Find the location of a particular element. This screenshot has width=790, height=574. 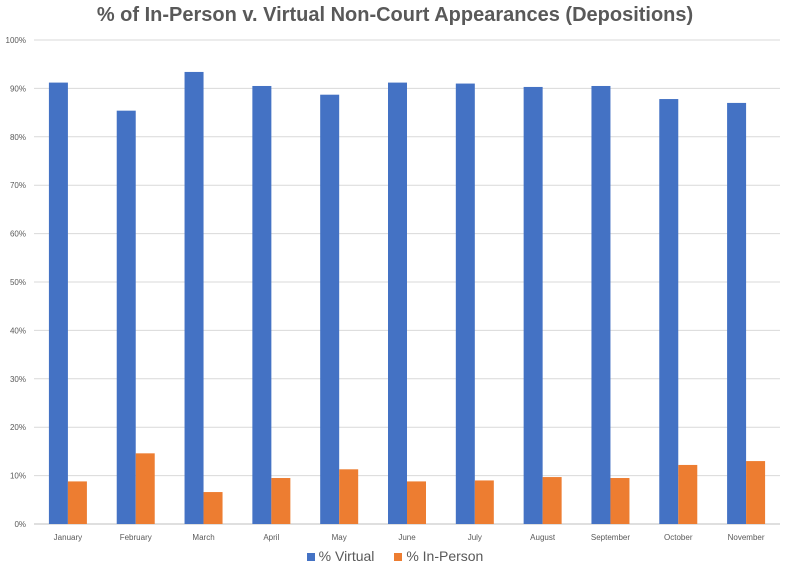

x-tick-label: March is located at coordinates (203, 537).